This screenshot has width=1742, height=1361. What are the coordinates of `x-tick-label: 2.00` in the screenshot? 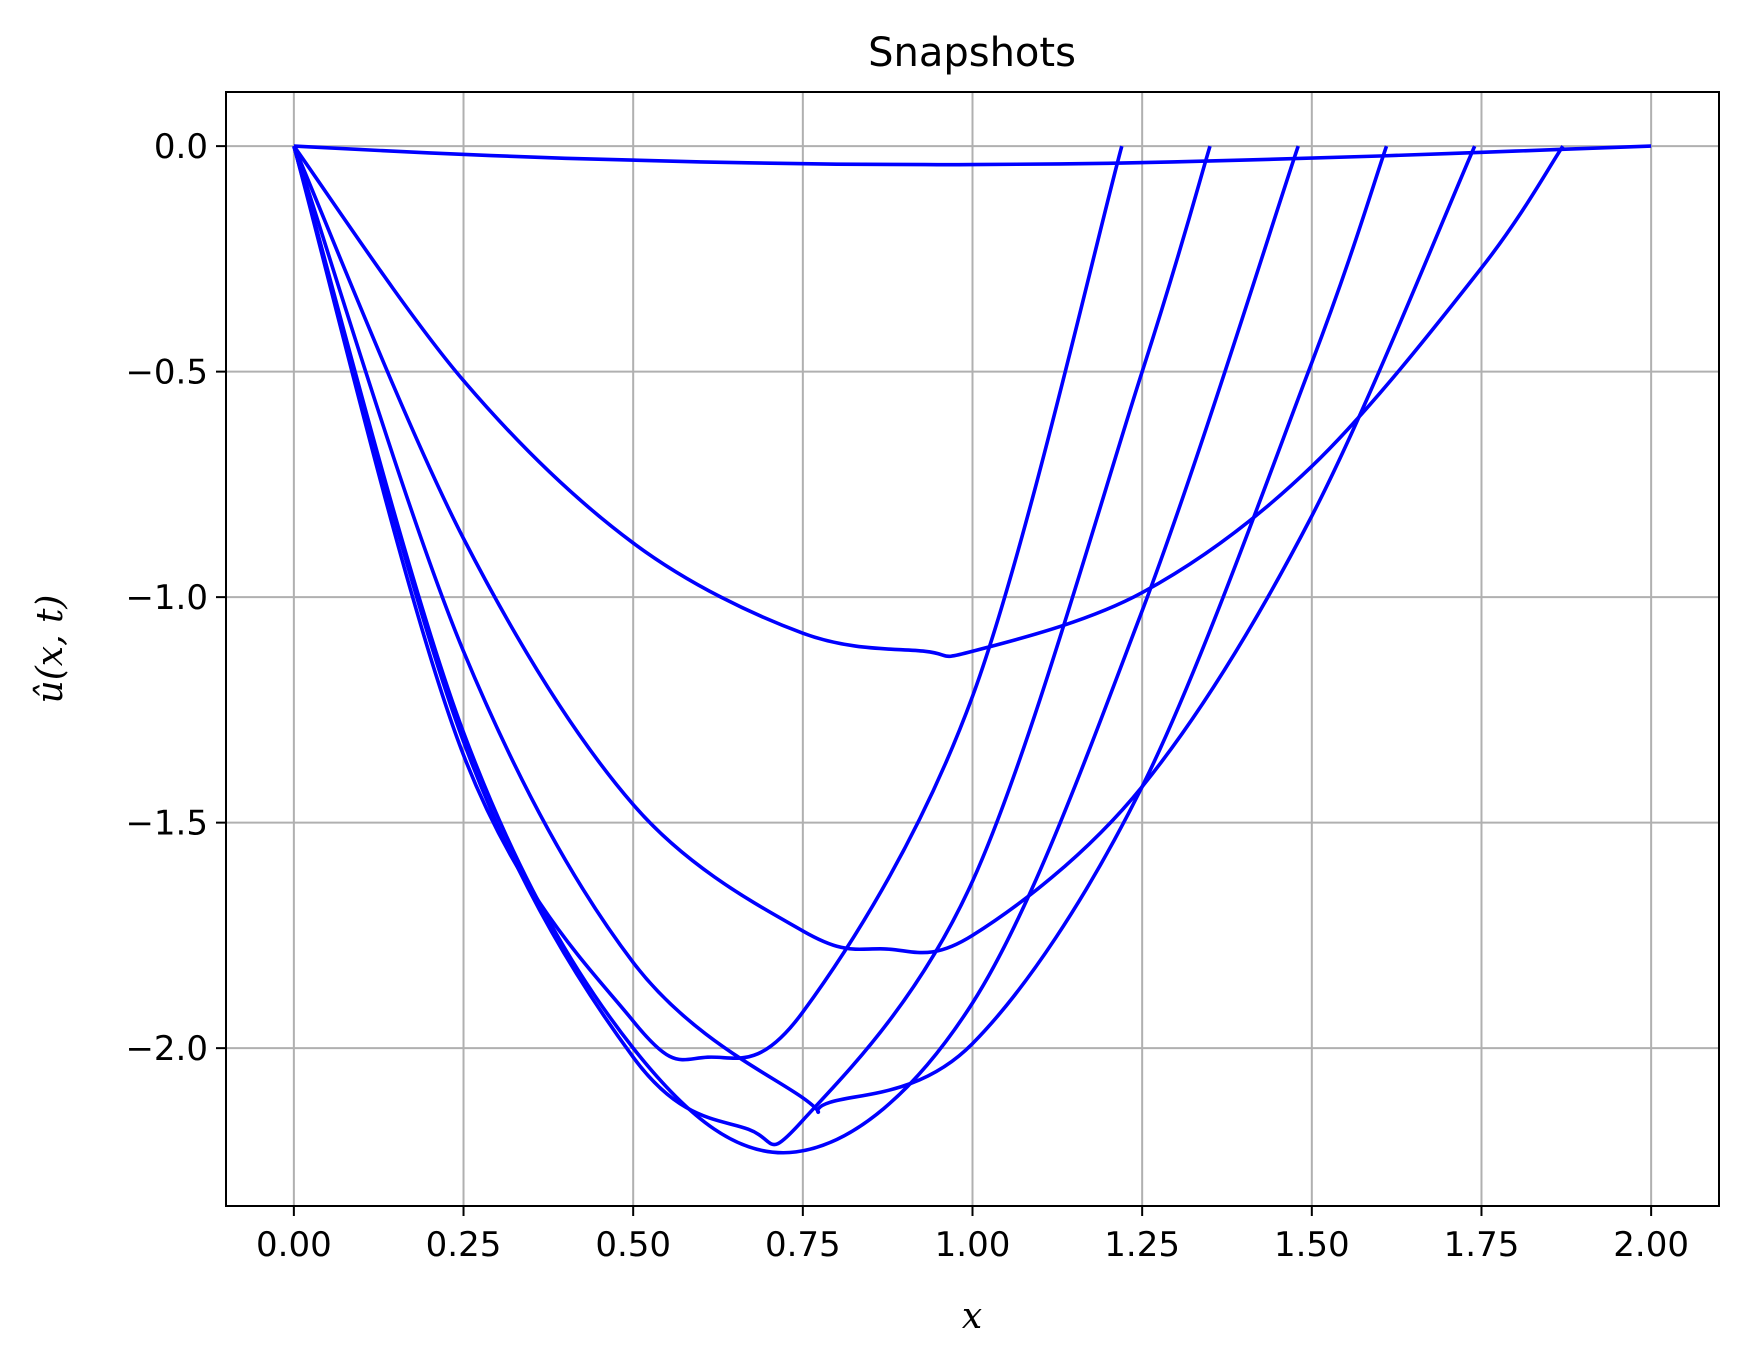 It's located at (1651, 1245).